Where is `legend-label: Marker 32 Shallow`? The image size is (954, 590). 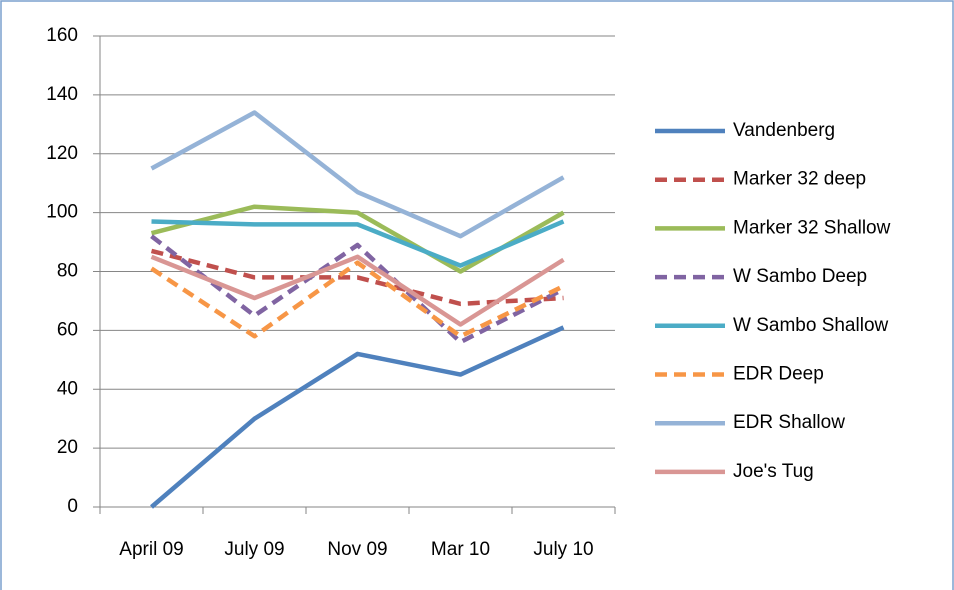
legend-label: Marker 32 Shallow is located at coordinates (812, 227).